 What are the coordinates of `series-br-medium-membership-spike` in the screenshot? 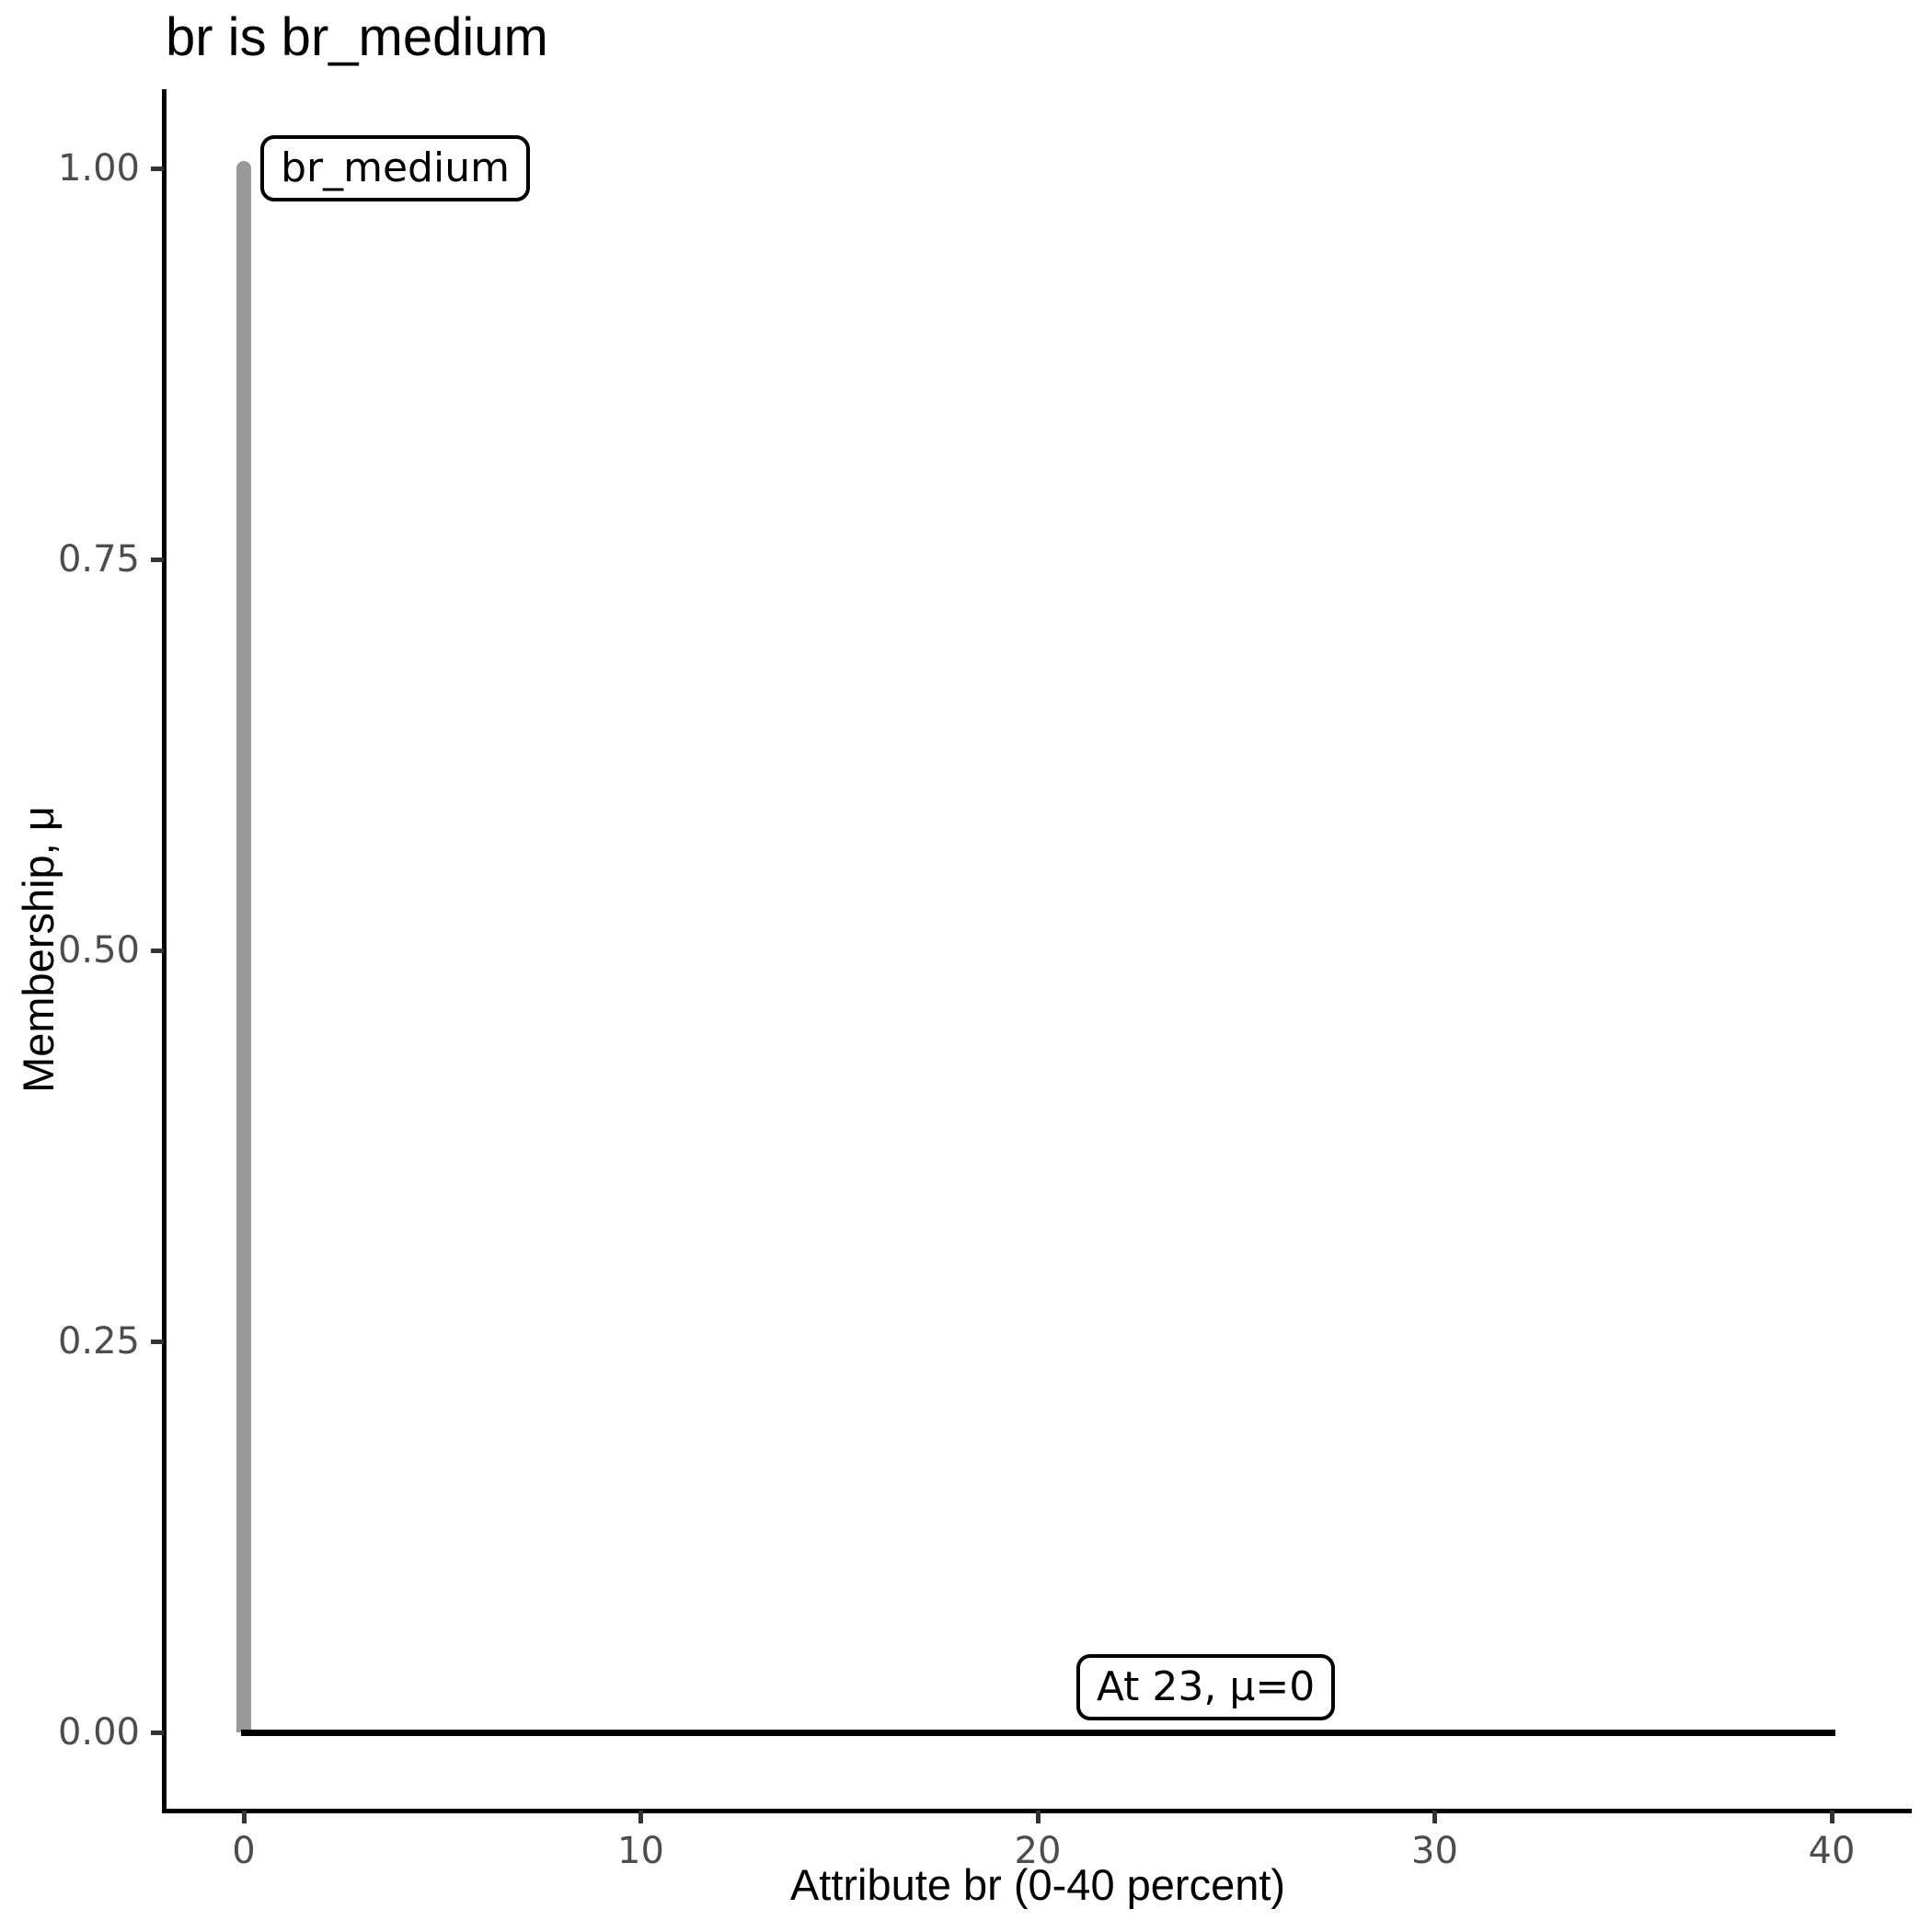 It's located at (243, 947).